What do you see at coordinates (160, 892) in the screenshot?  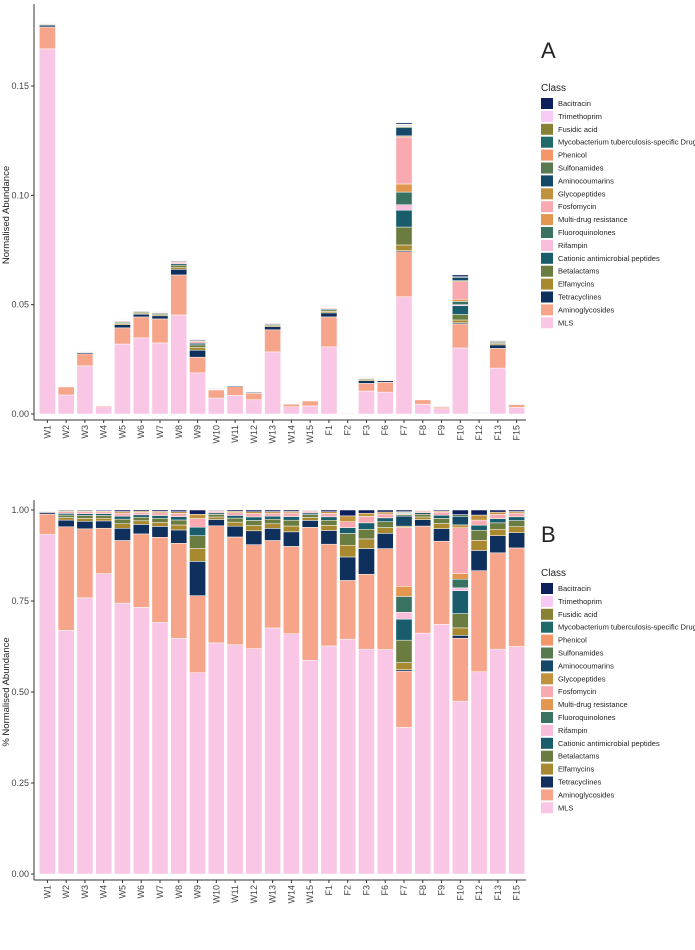 I see `x-tick-label: W7` at bounding box center [160, 892].